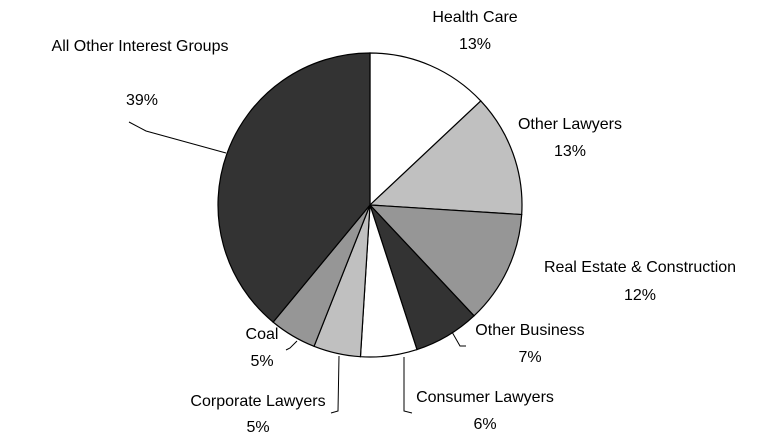 The width and height of the screenshot is (770, 440). I want to click on slice-label: Real Estate & Construction, so click(640, 267).